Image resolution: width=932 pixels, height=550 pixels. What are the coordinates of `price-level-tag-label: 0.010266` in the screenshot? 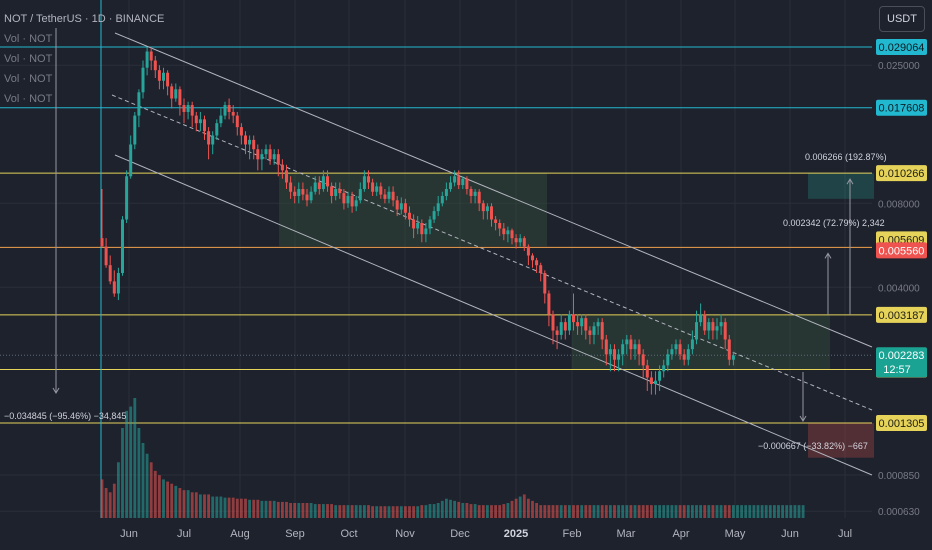 It's located at (902, 174).